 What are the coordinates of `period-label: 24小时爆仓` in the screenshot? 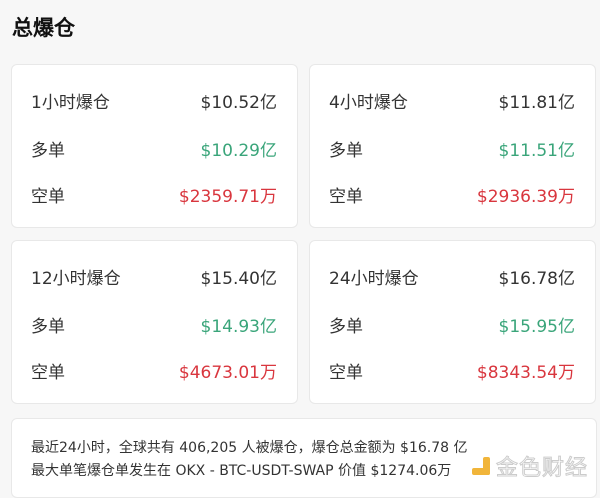 It's located at (374, 279).